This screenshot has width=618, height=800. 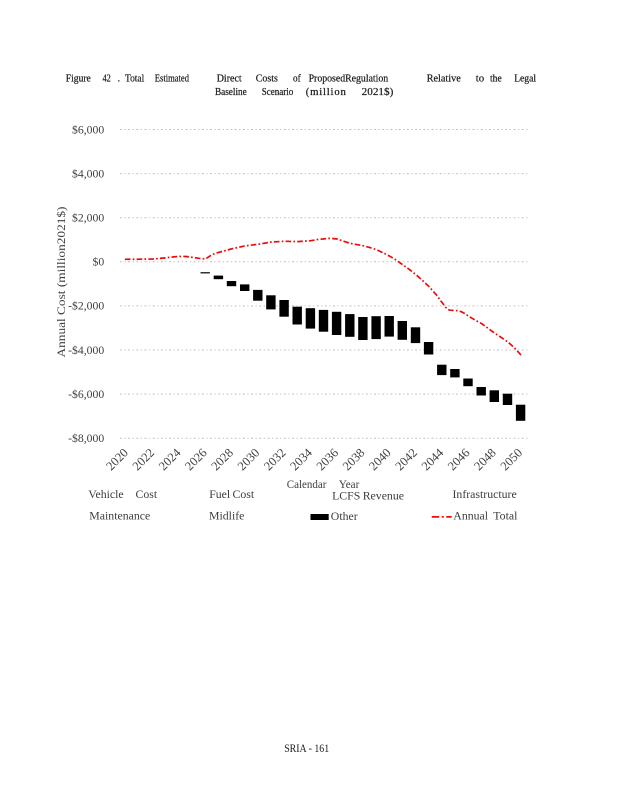 What do you see at coordinates (306, 748) in the screenshot?
I see `svg-text: SRIA - 161` at bounding box center [306, 748].